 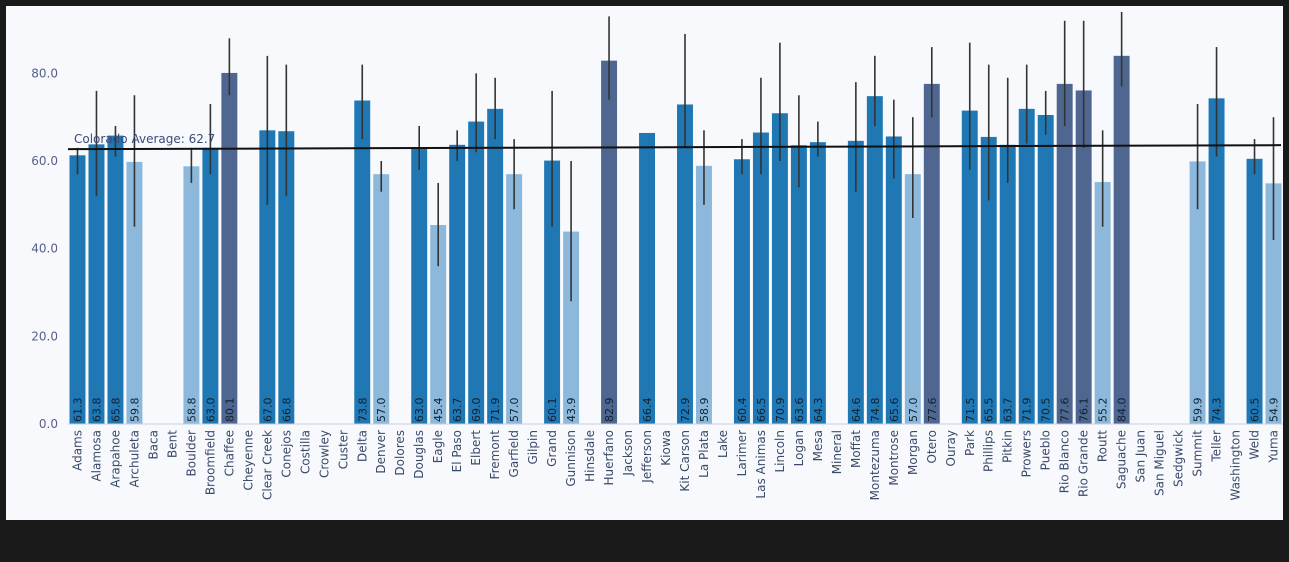 I want to click on value-label: 63.6, so click(x=799, y=410).